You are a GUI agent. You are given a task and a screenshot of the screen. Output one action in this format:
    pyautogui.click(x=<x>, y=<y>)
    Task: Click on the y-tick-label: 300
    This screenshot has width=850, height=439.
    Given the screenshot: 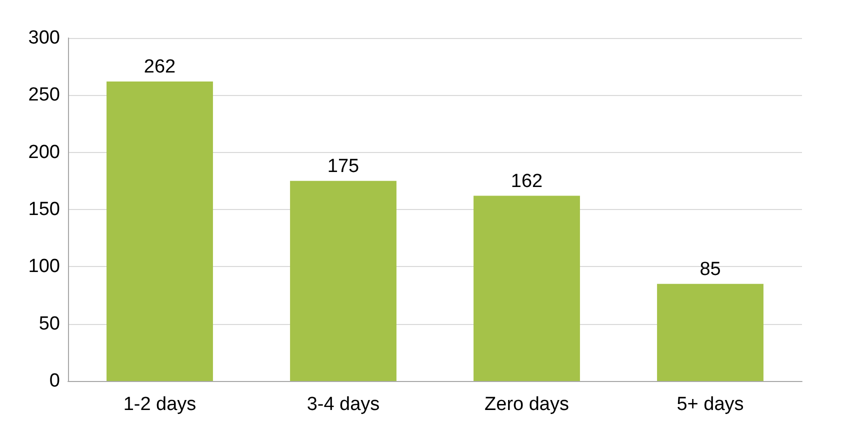 What is the action you would take?
    pyautogui.click(x=44, y=38)
    